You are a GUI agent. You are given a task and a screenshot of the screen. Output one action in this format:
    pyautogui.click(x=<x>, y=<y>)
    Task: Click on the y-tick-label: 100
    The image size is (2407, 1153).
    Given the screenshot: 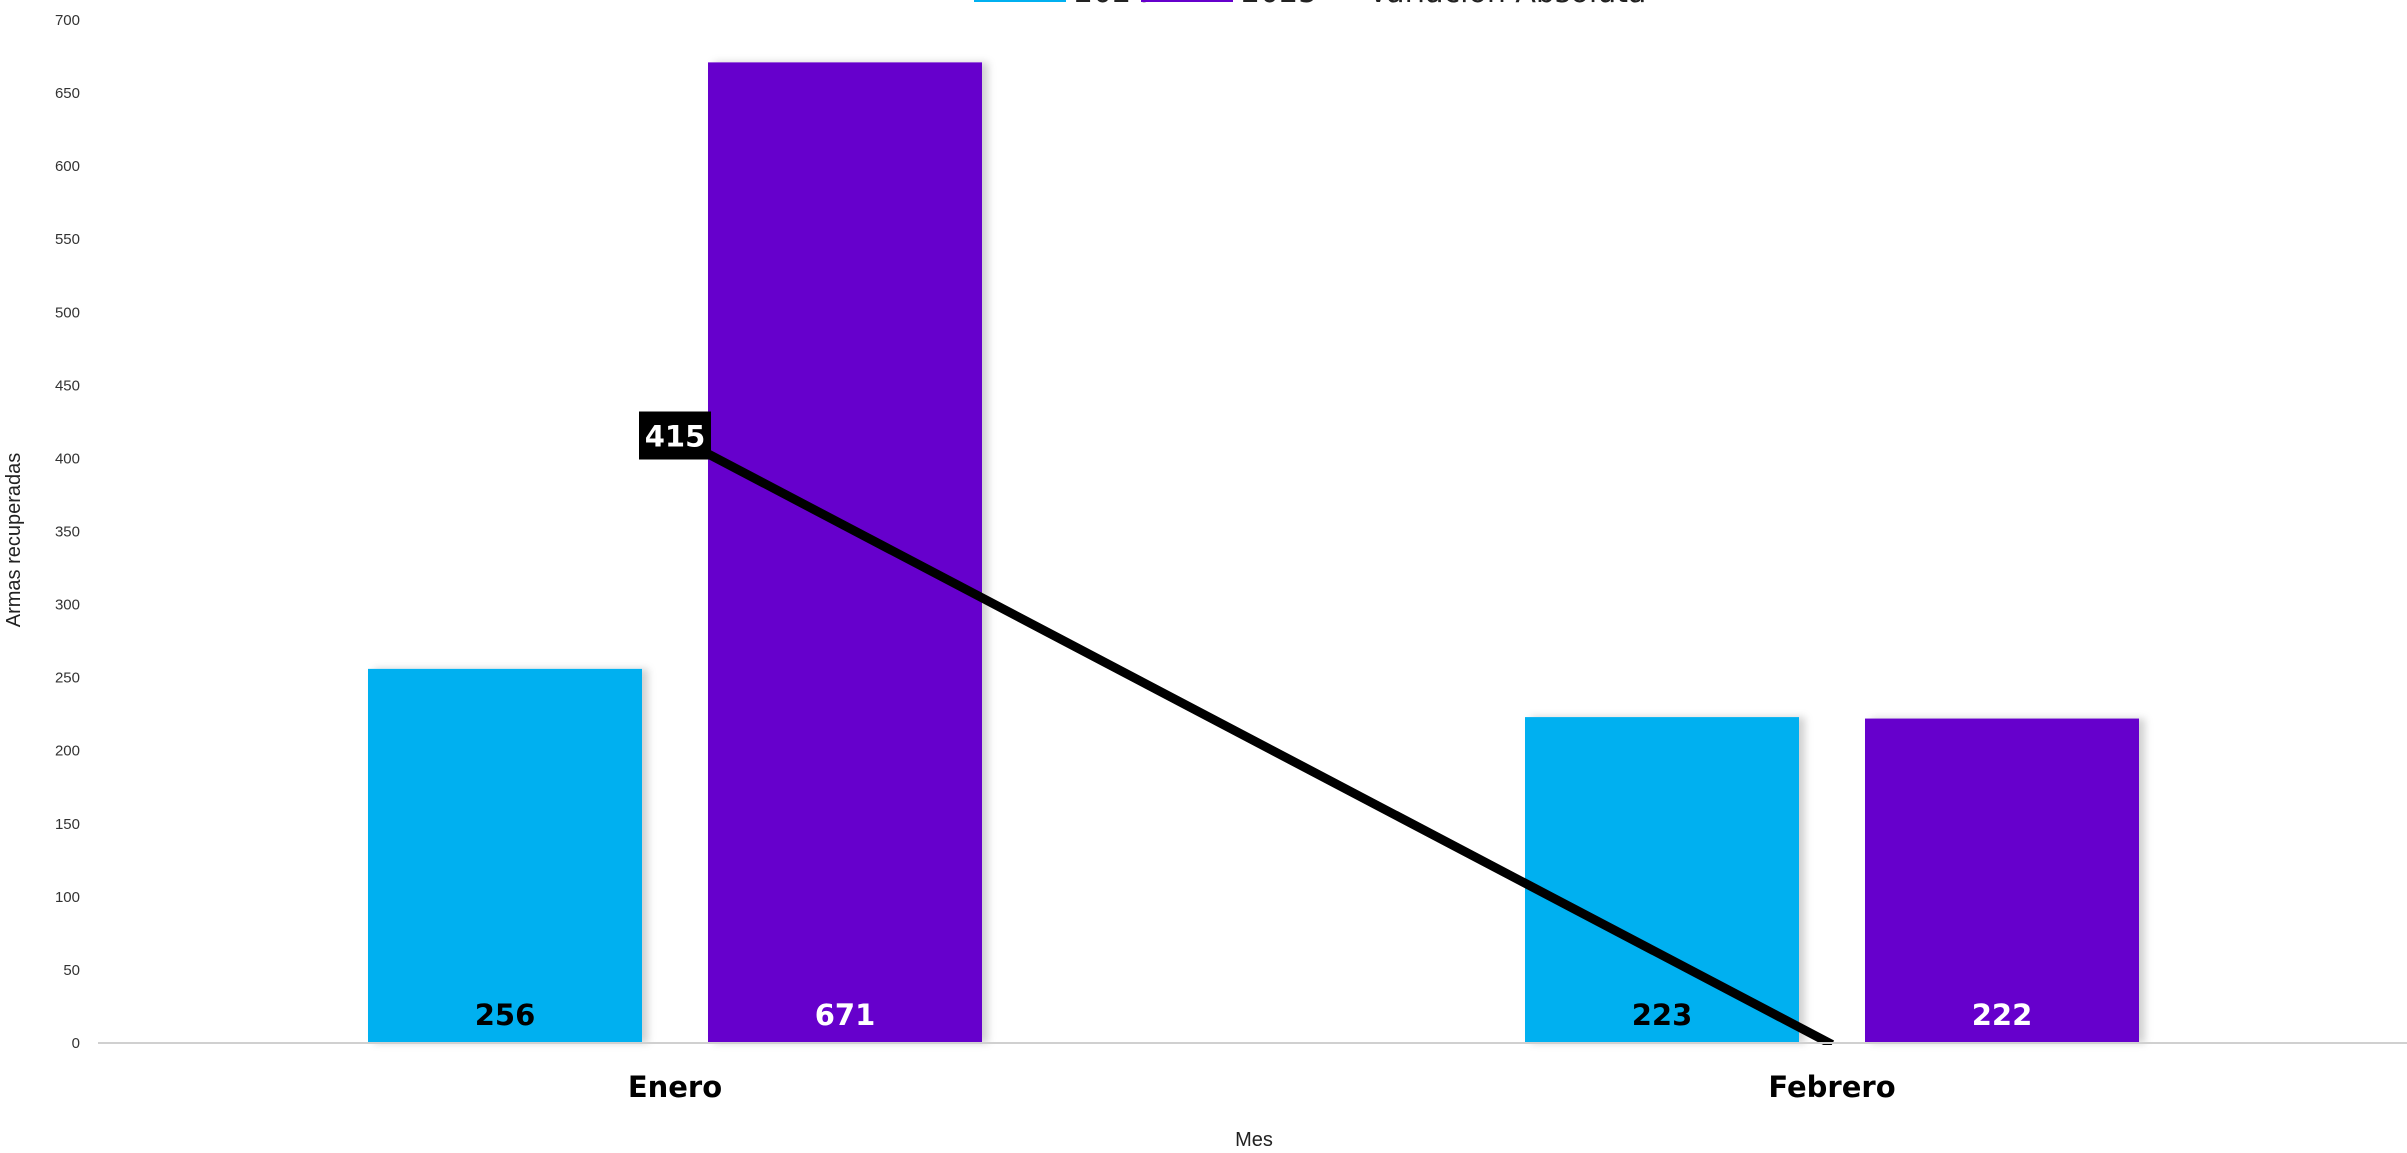 What is the action you would take?
    pyautogui.click(x=67, y=897)
    